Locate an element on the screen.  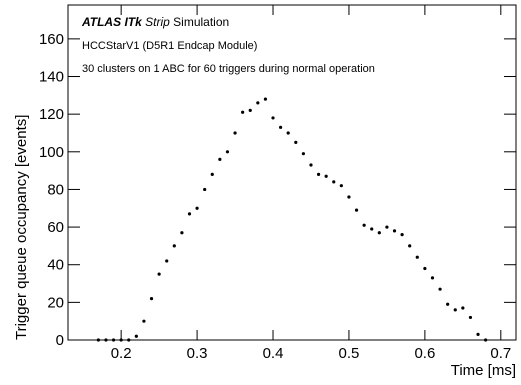
y-tick-label: 120 is located at coordinates (51, 114).